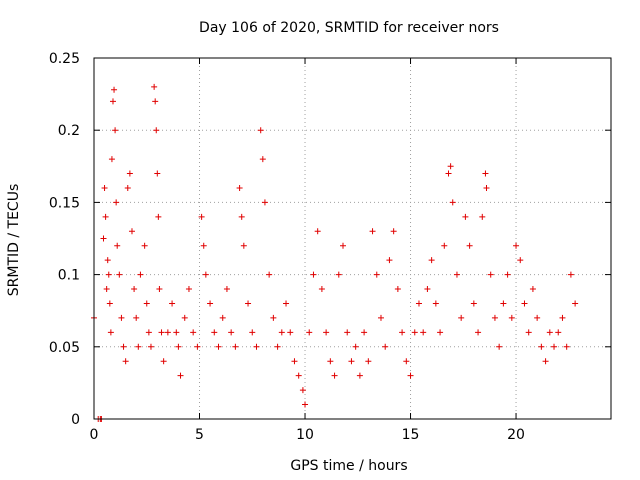 Image resolution: width=640 pixels, height=480 pixels. Describe the element at coordinates (64, 348) in the screenshot. I see `y-tick-label: 0.05` at that location.